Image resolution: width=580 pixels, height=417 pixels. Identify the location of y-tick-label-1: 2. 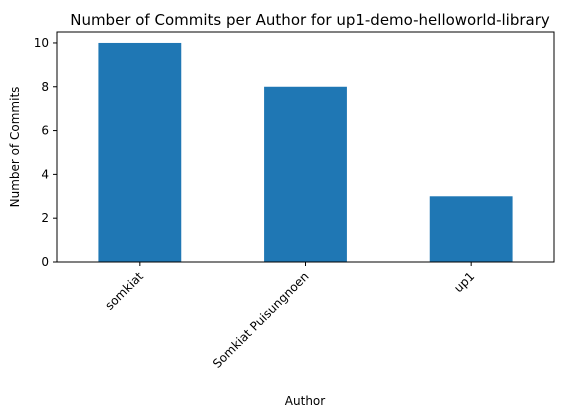
(45, 218).